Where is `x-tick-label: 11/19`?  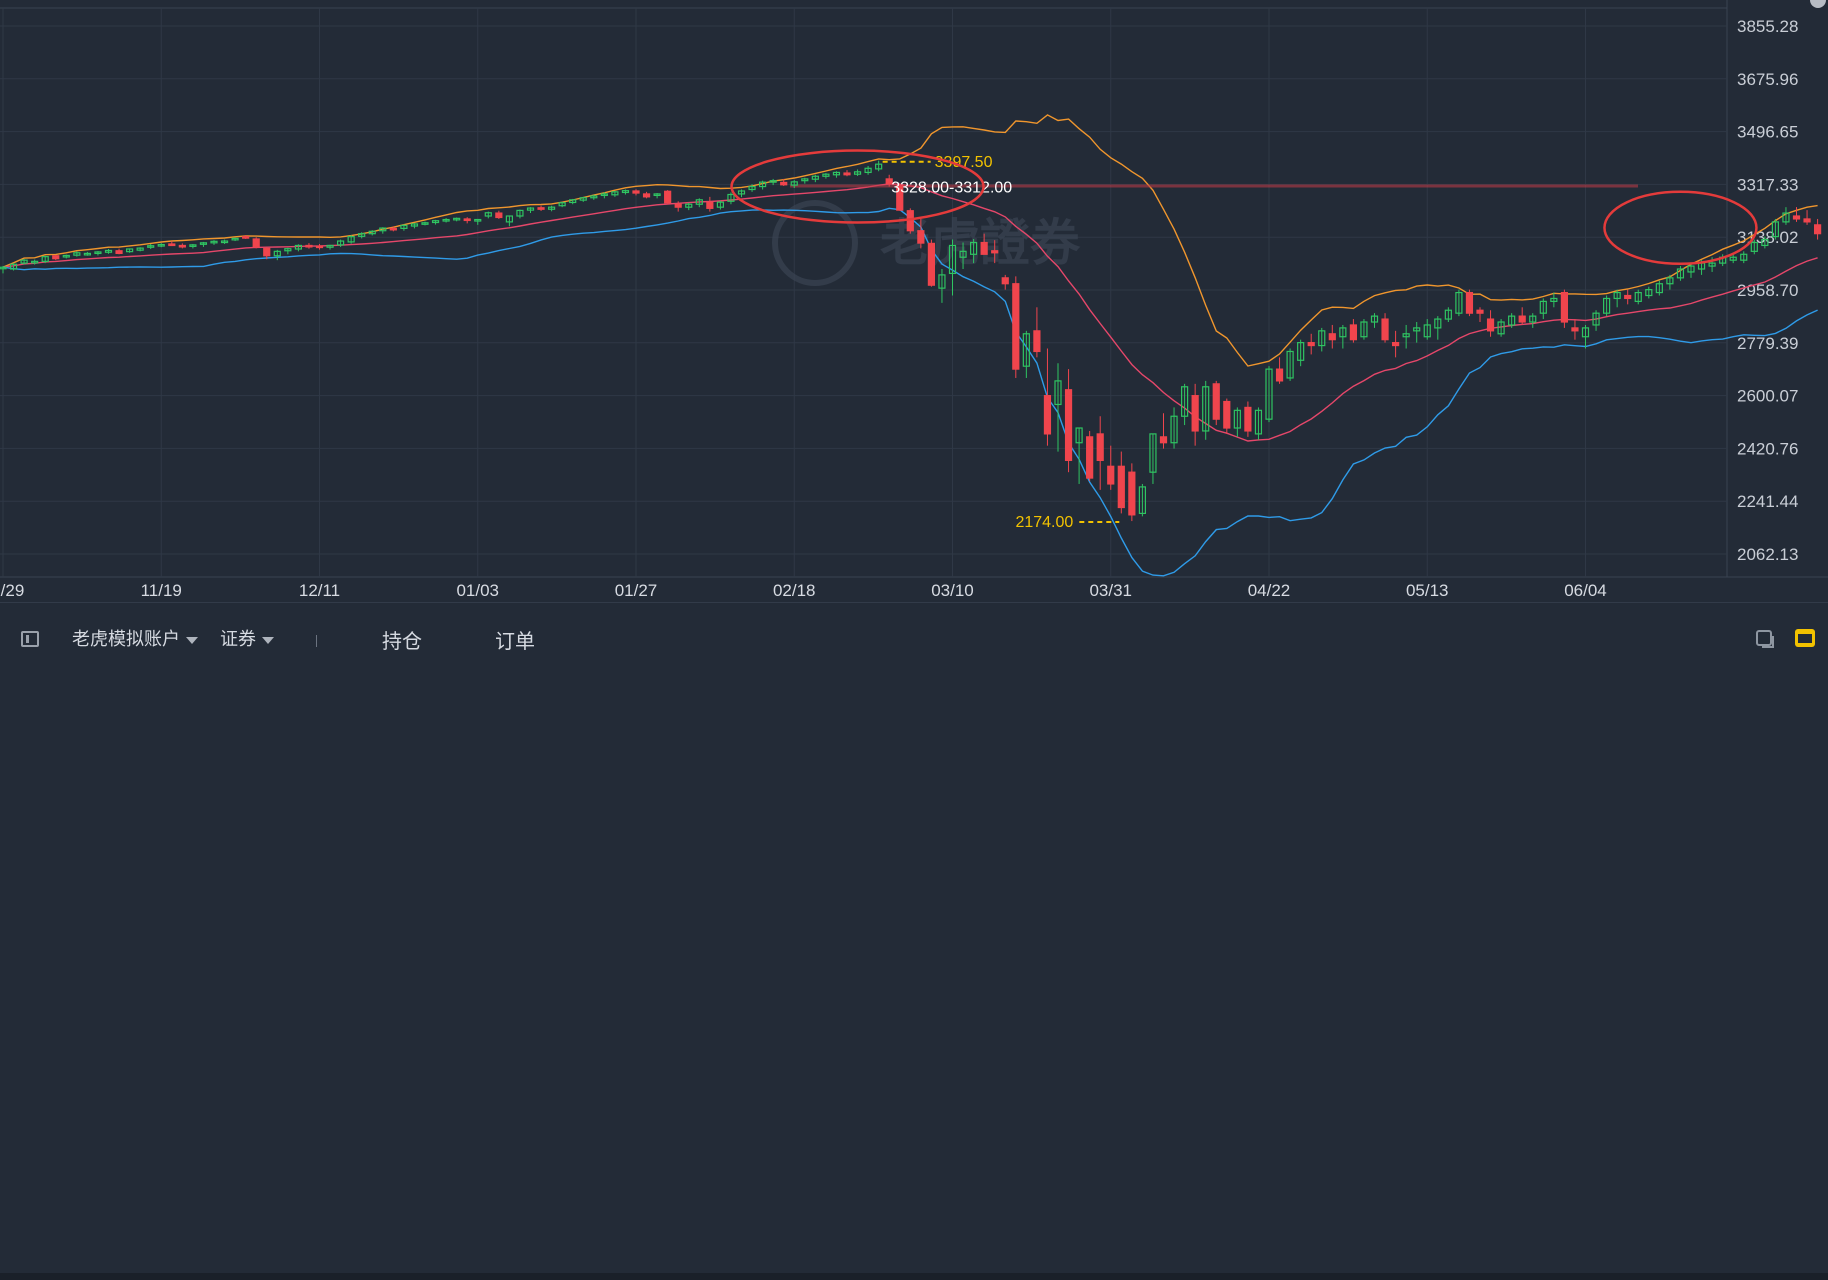 x-tick-label: 11/19 is located at coordinates (161, 590).